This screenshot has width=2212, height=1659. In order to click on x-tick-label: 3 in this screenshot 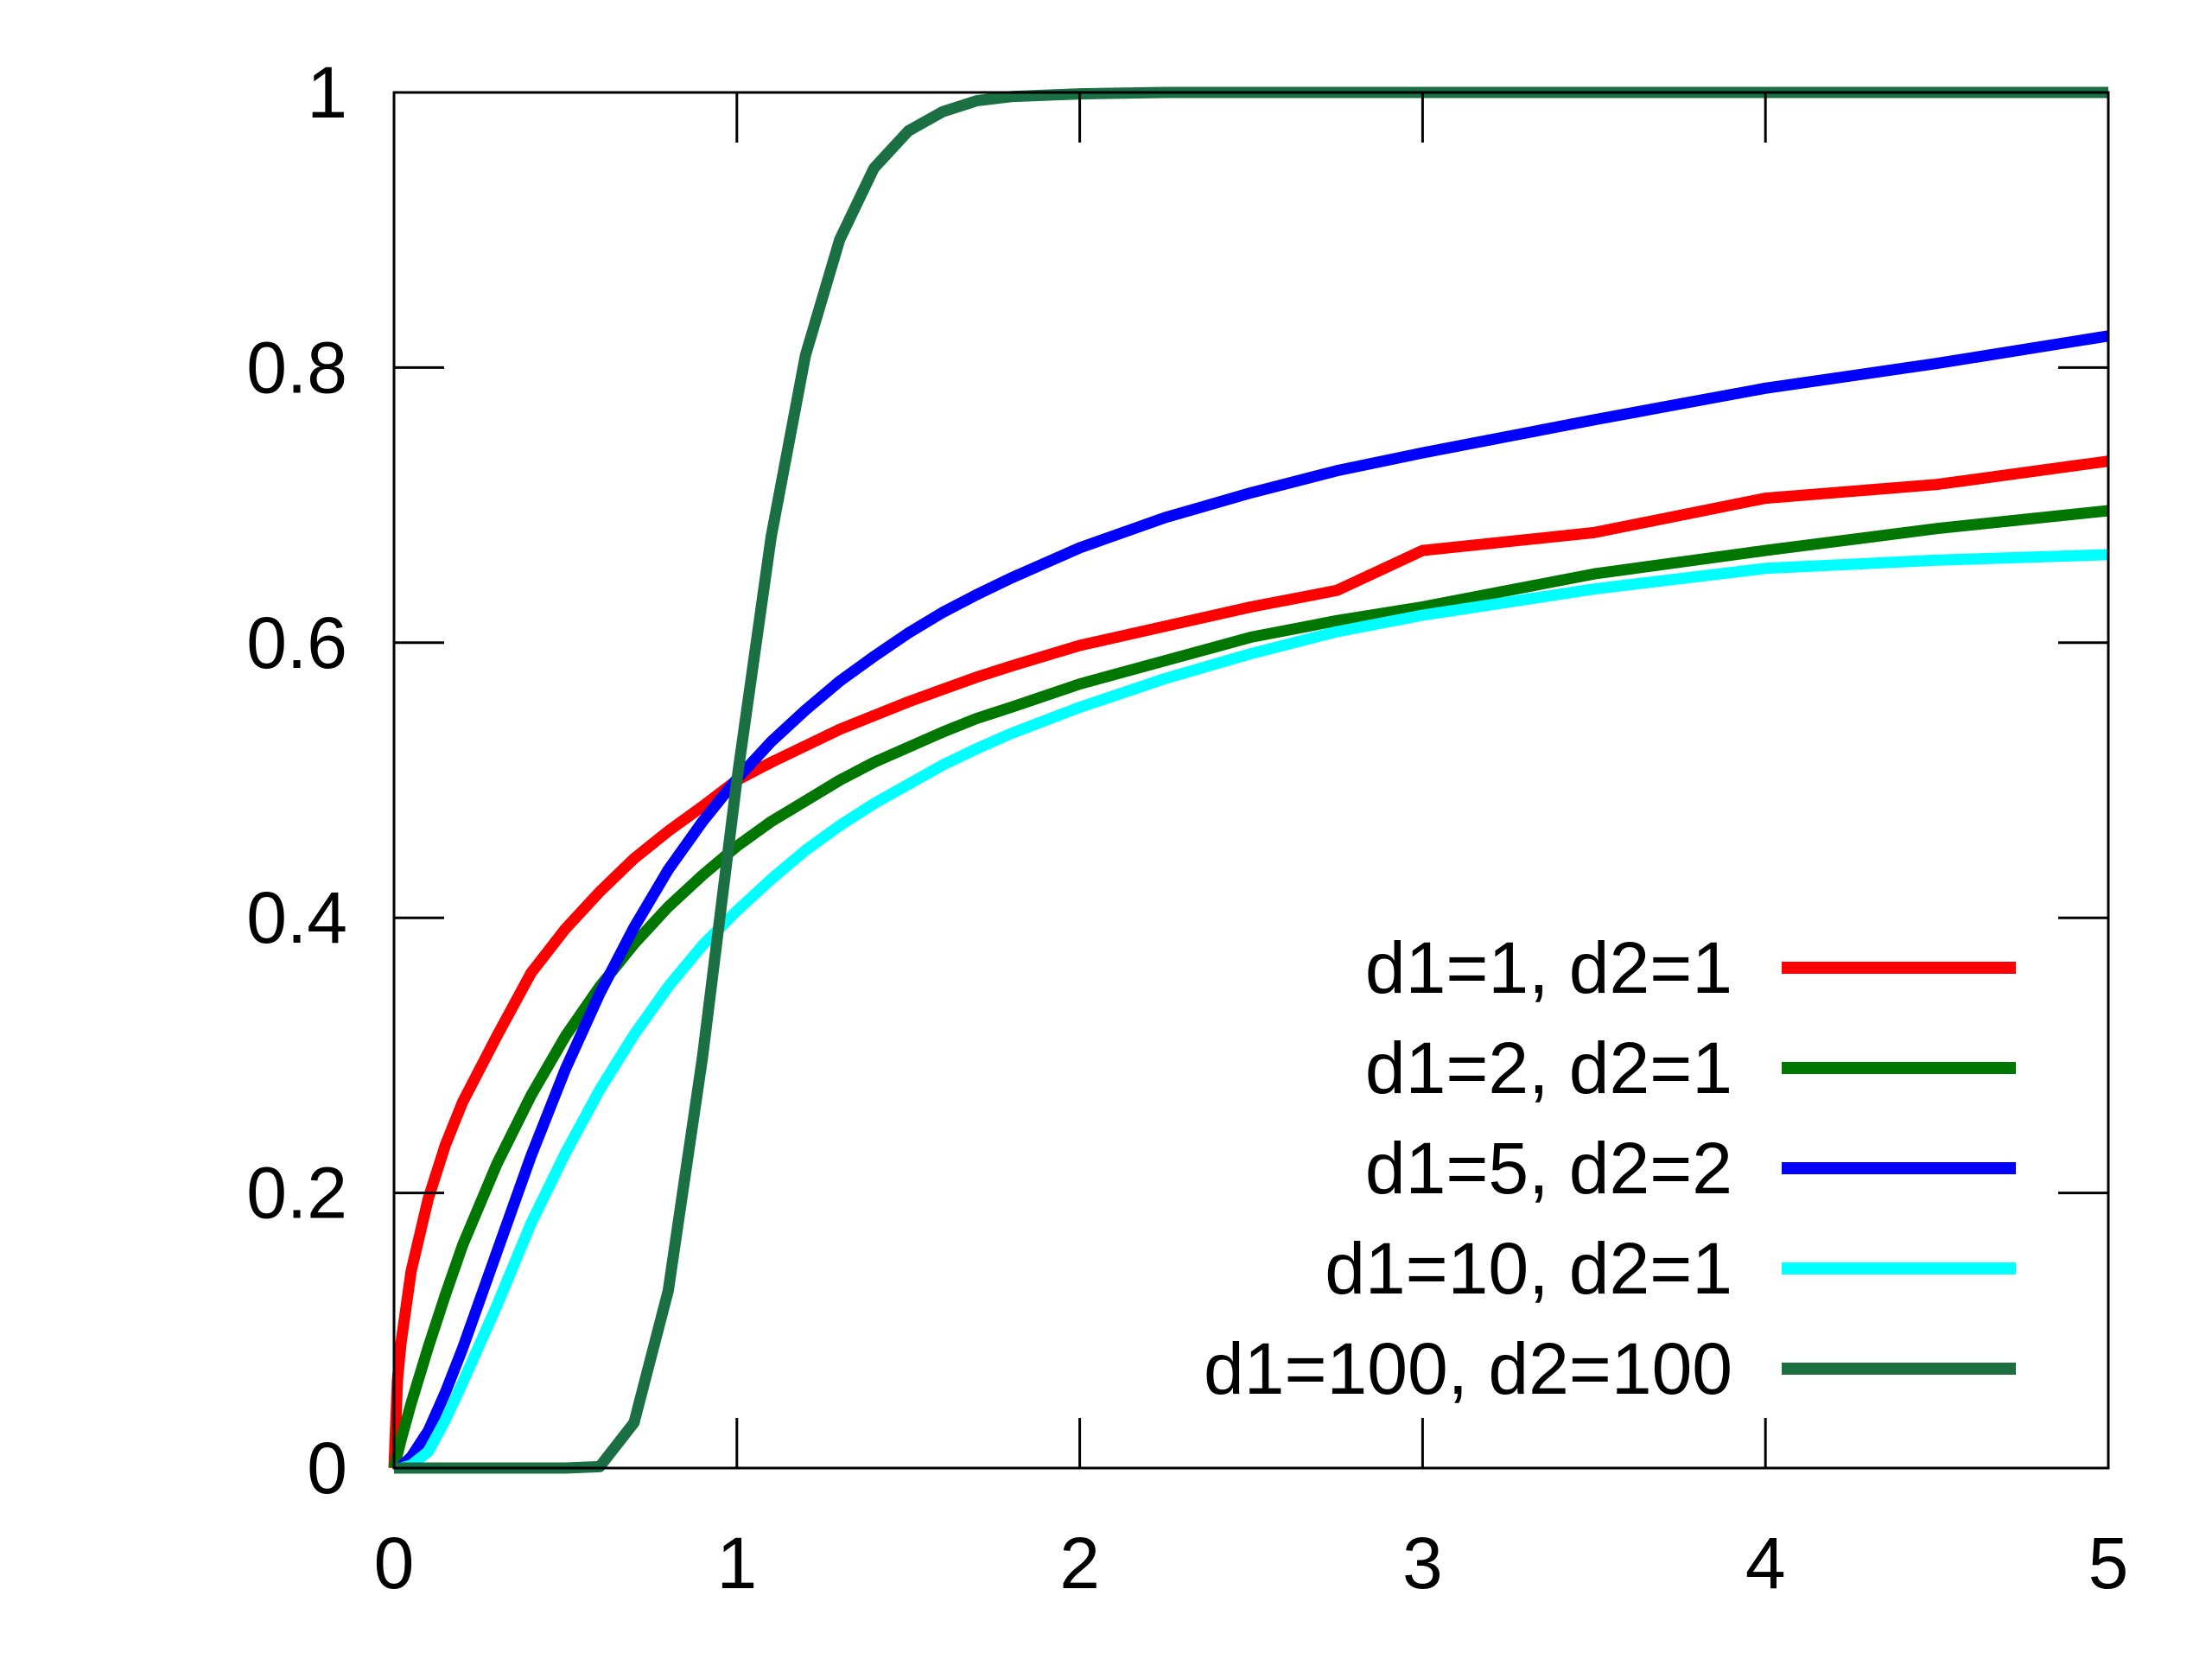, I will do `click(1422, 1563)`.